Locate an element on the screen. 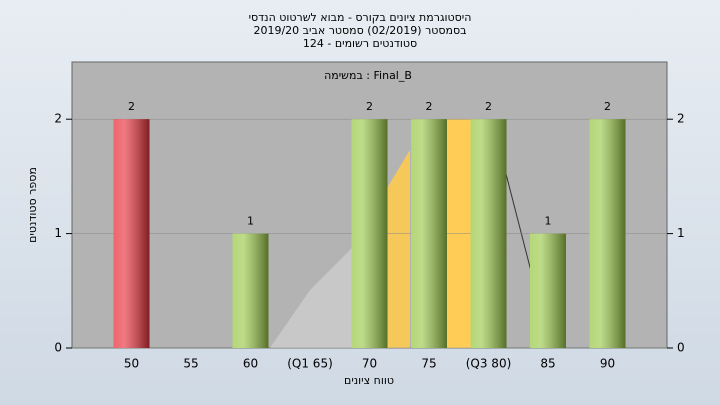  y-tick-label: 0 is located at coordinates (58, 348).